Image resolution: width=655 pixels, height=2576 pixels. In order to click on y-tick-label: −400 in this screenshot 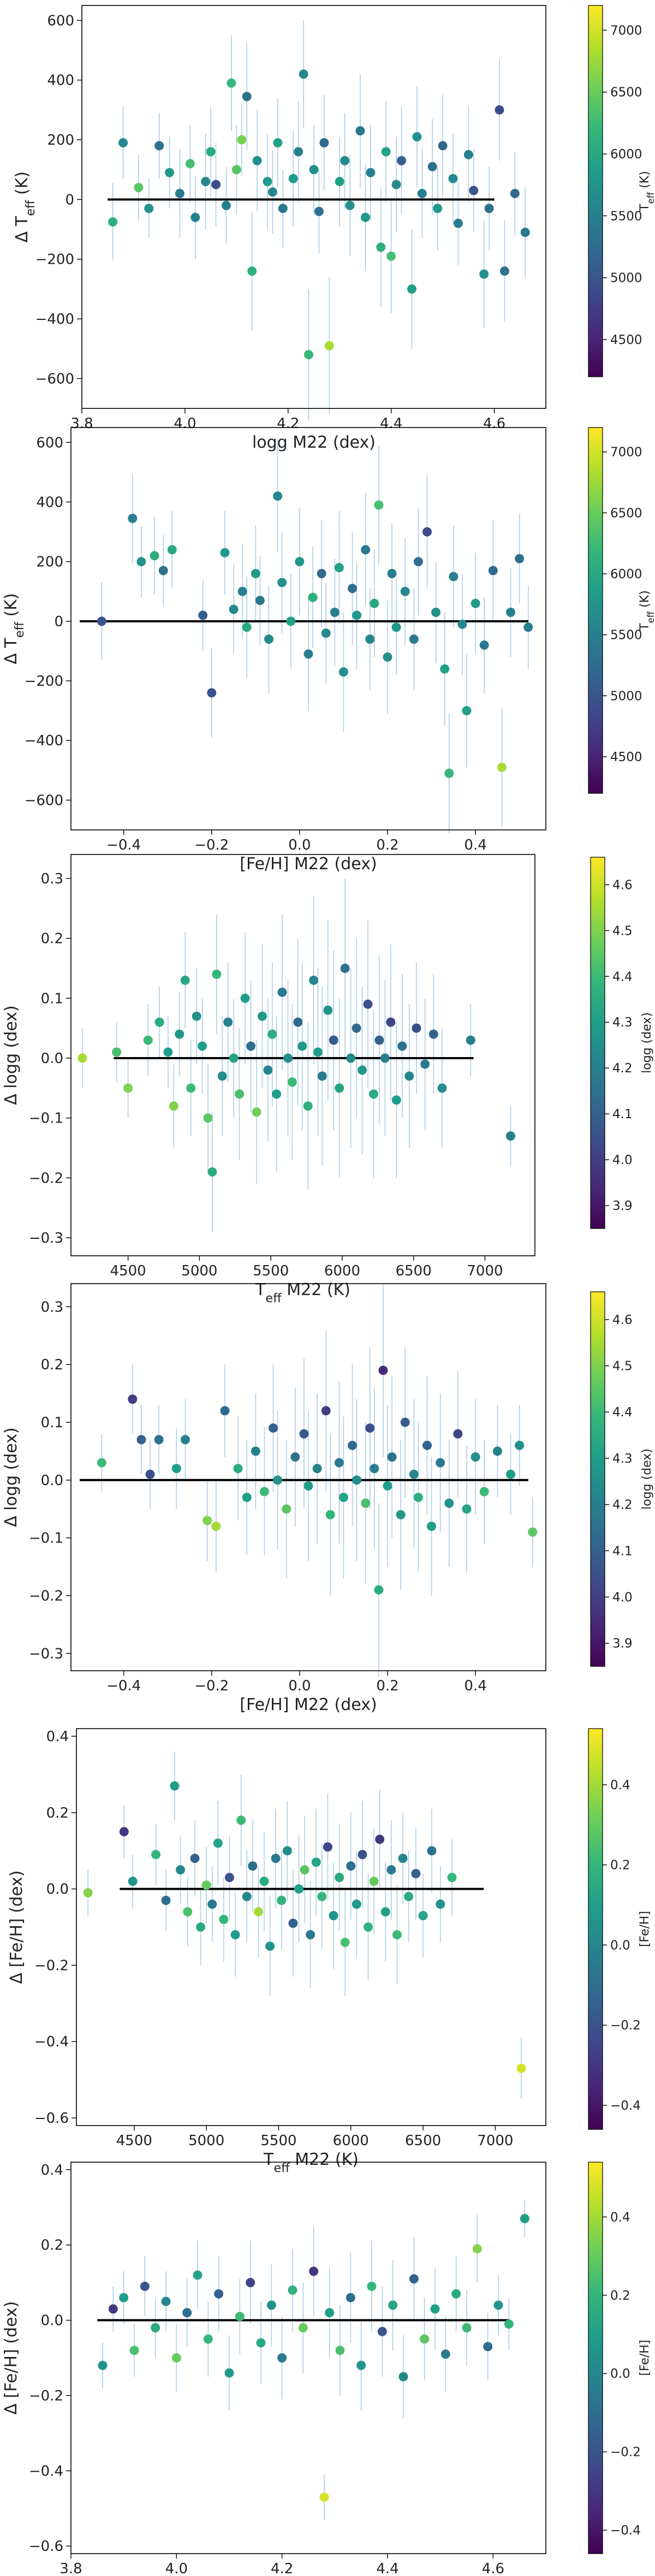, I will do `click(54, 319)`.